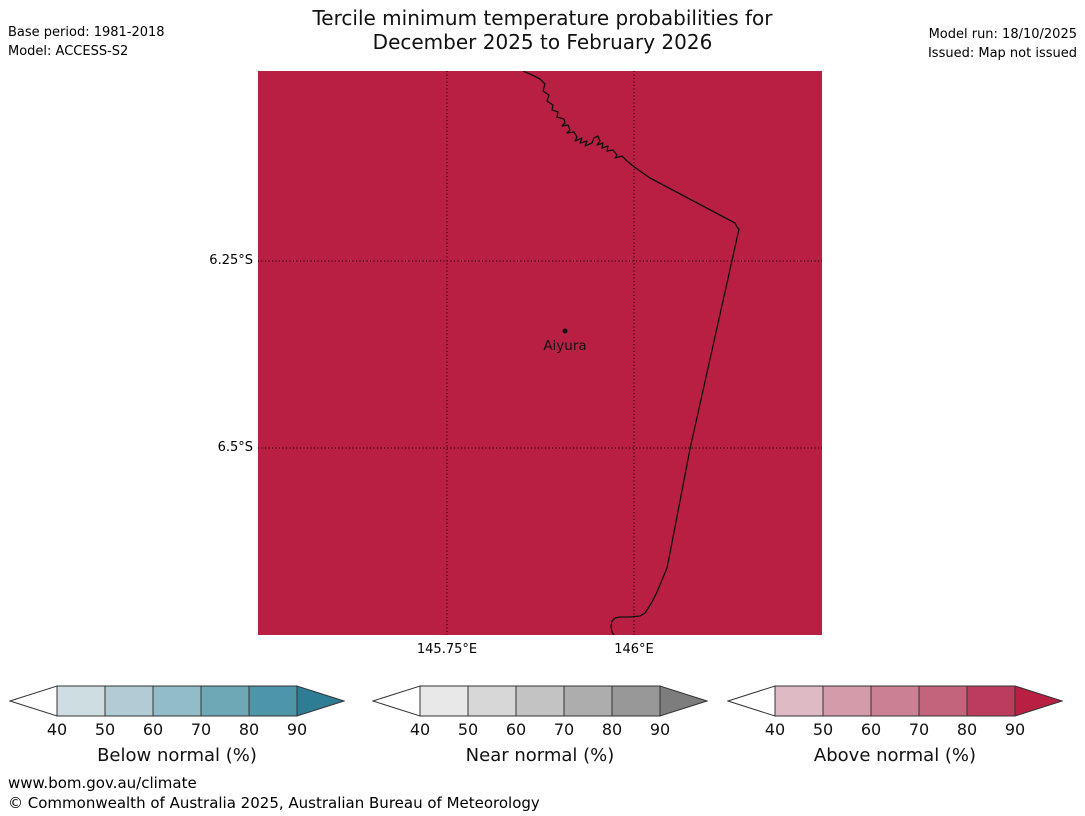 The width and height of the screenshot is (1085, 816). I want to click on below-tick-70: 70, so click(201, 729).